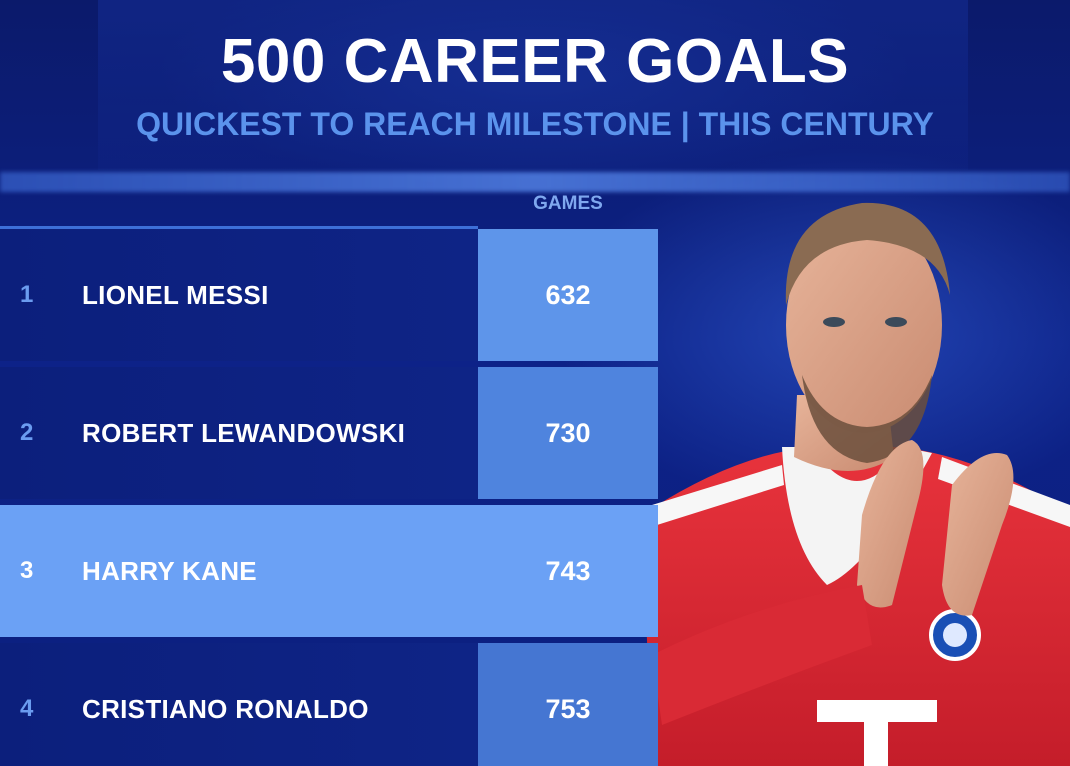 The width and height of the screenshot is (1070, 766). I want to click on table-row-highlighted: 3 HARRY KANE 743, so click(329, 571).